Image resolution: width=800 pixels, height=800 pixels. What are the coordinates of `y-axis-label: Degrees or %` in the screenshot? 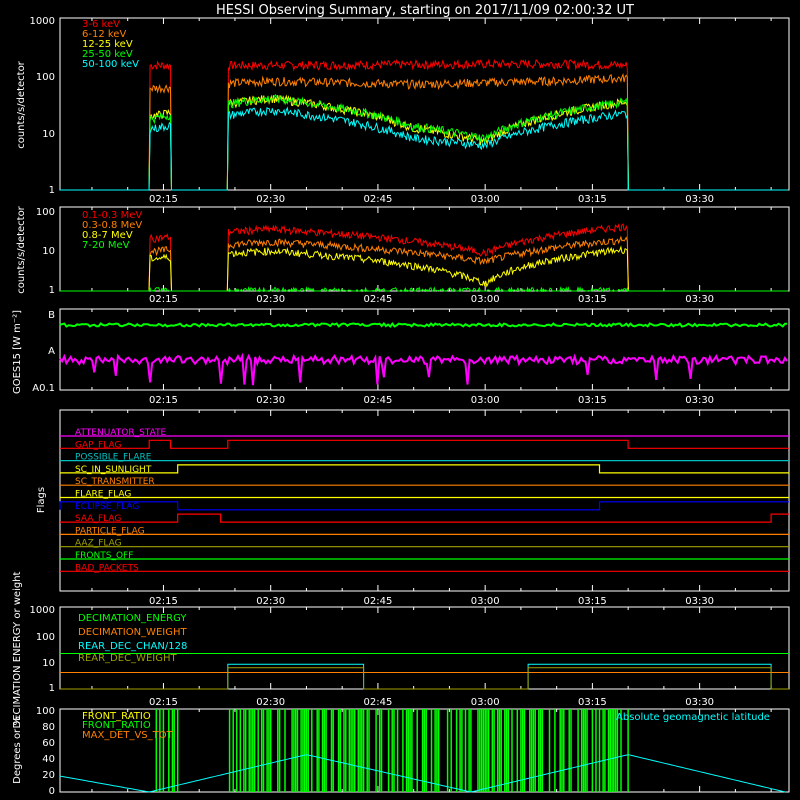 It's located at (17, 750).